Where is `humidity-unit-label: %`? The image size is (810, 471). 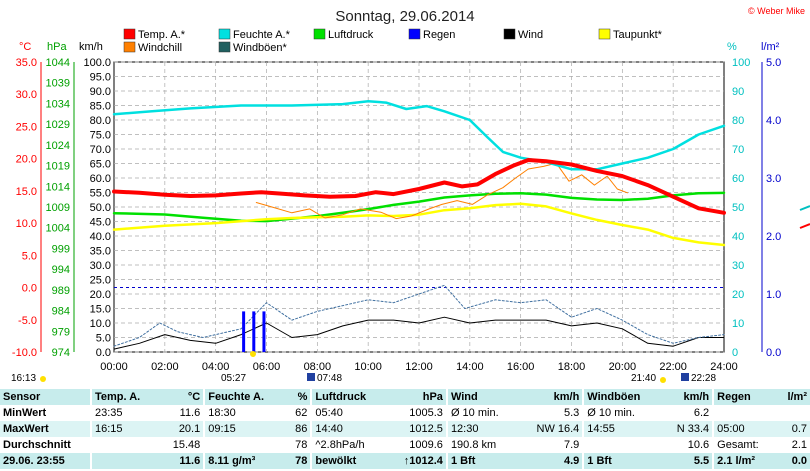 humidity-unit-label: % is located at coordinates (732, 47).